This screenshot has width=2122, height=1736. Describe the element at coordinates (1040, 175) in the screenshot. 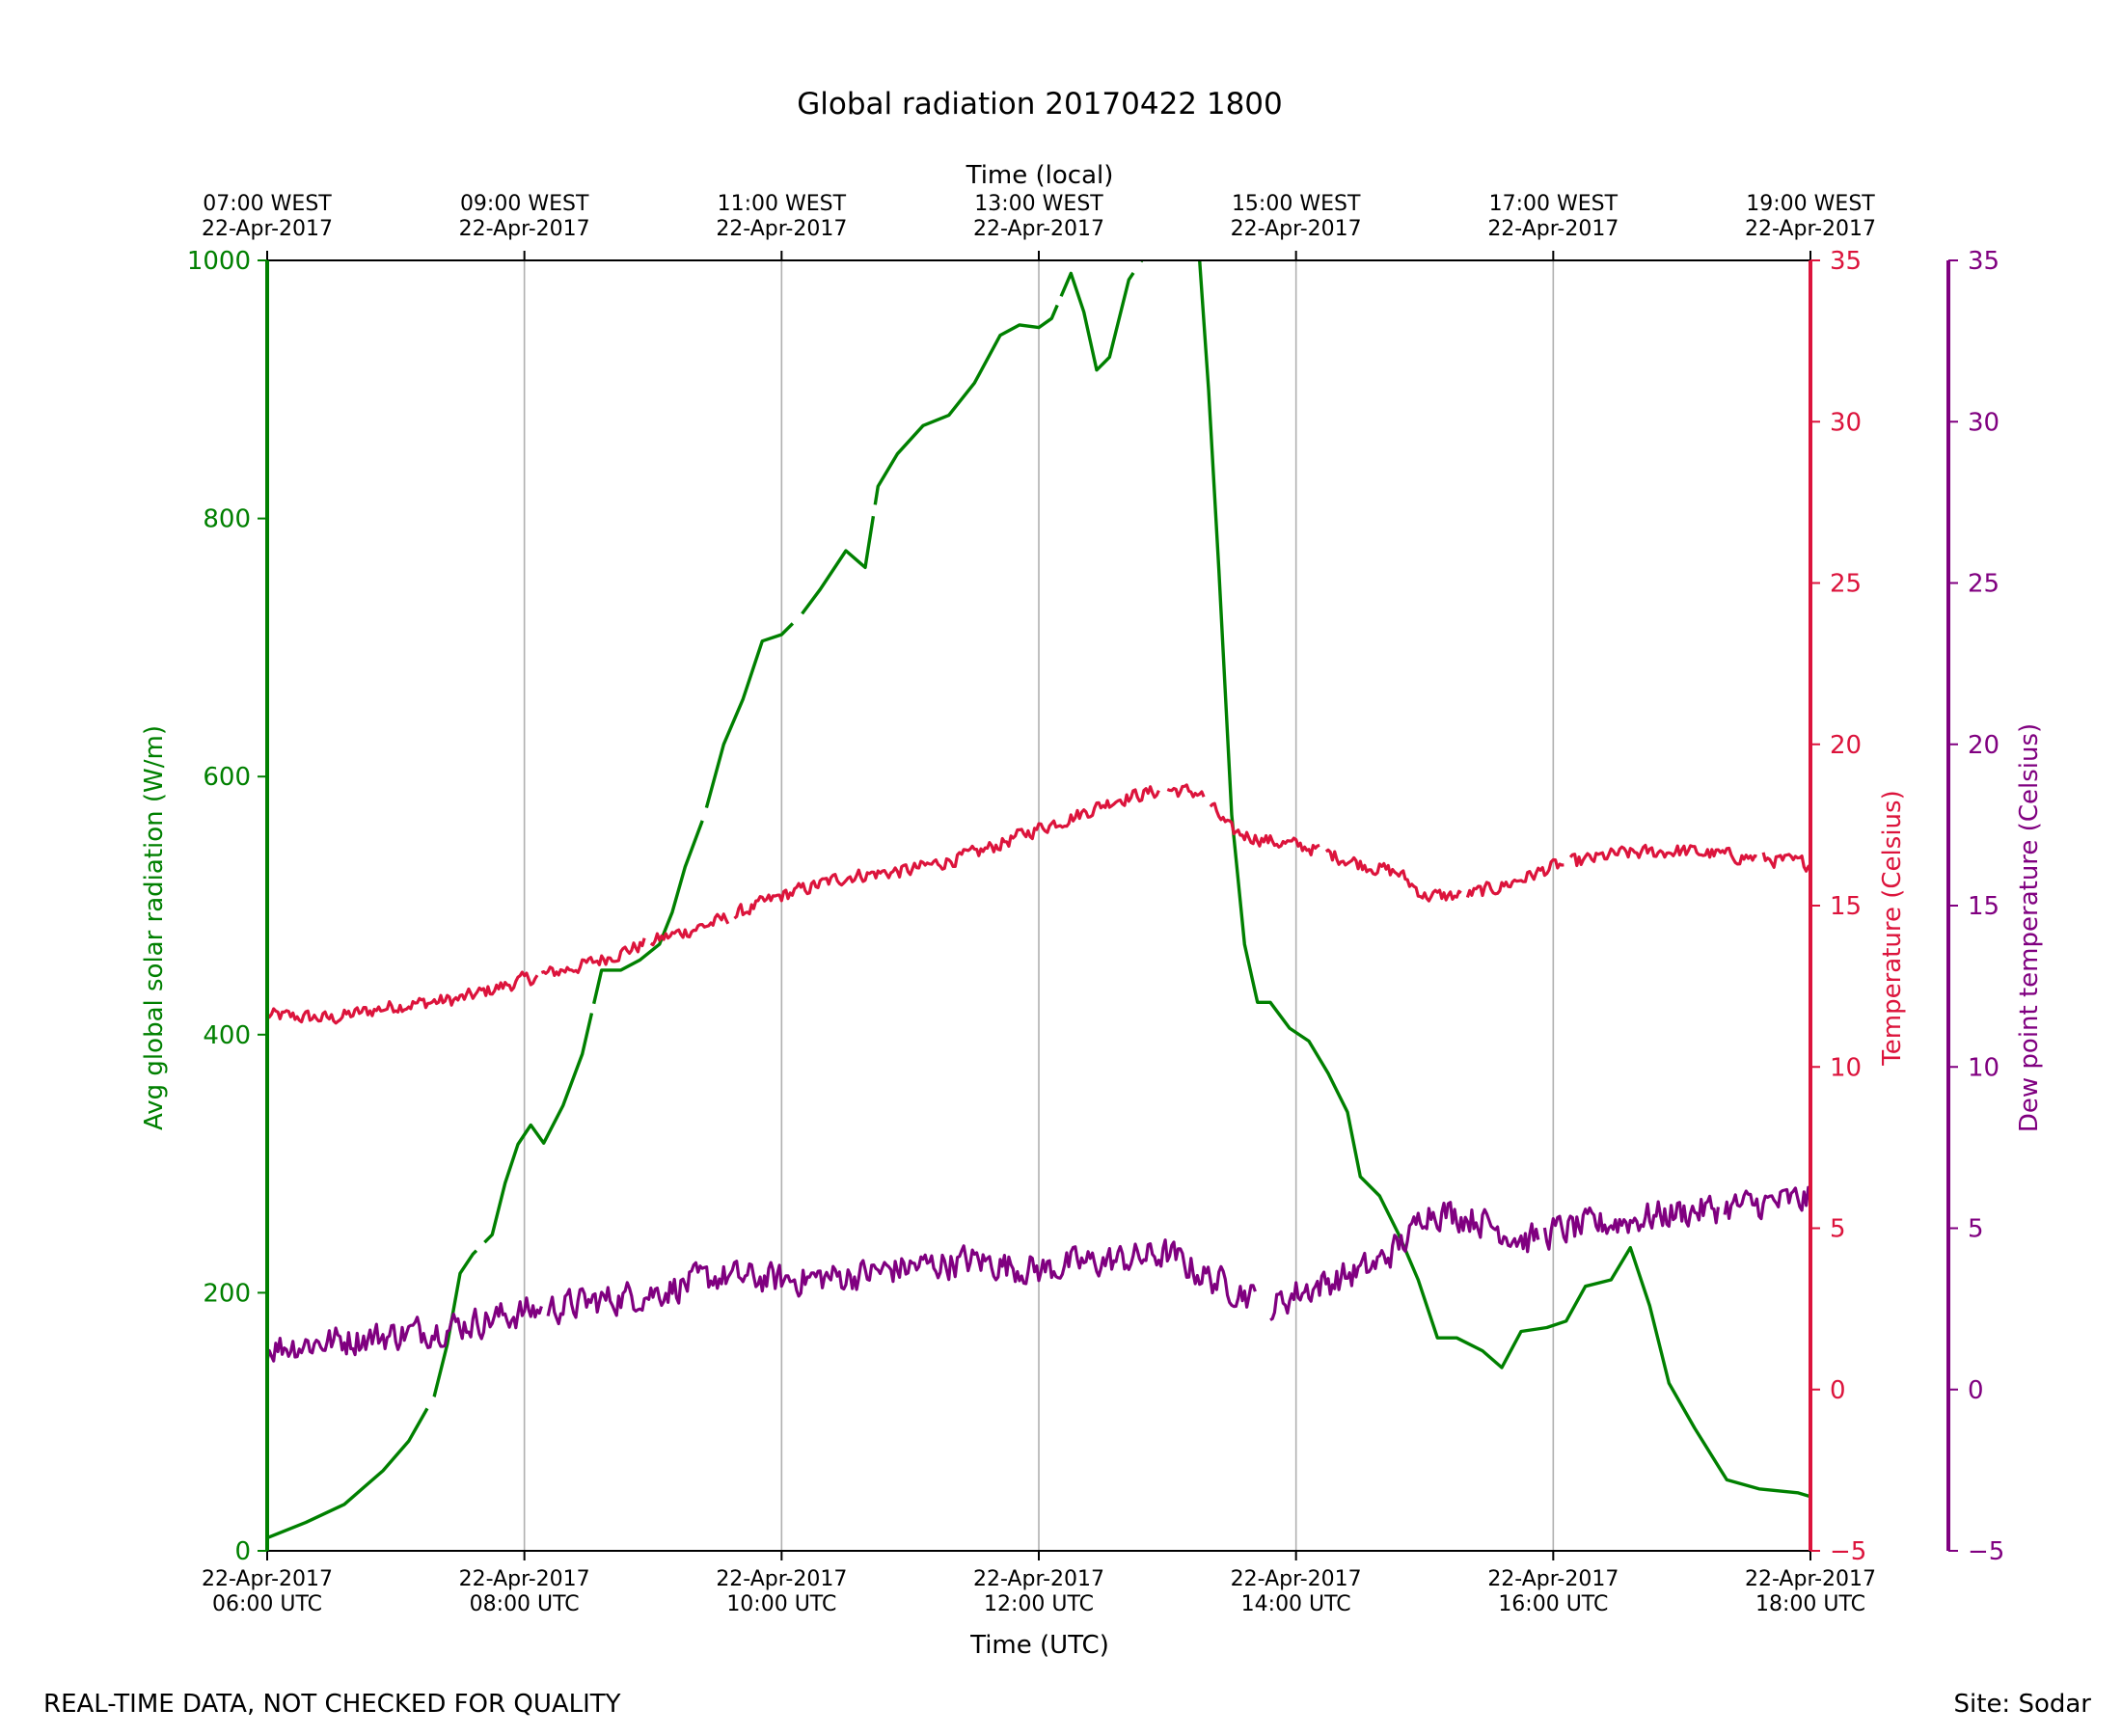

I see `top-axis-label: Time (local)` at that location.